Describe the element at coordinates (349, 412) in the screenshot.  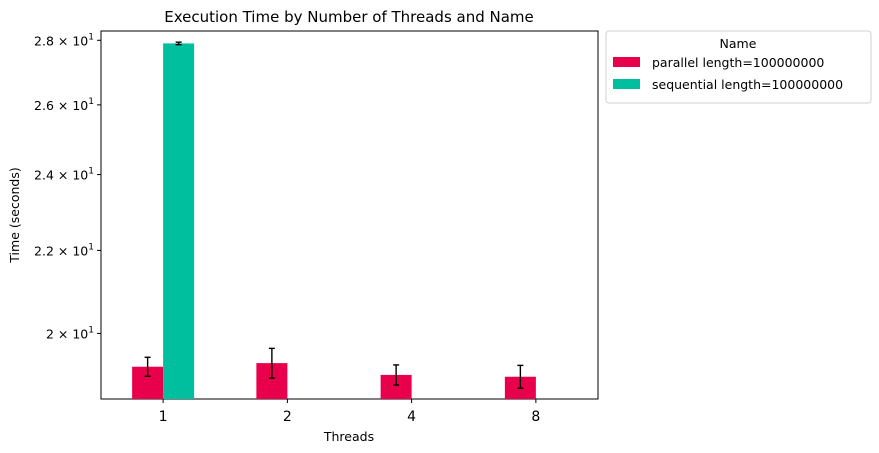
I see `x-axis: 1 2 4 8` at that location.